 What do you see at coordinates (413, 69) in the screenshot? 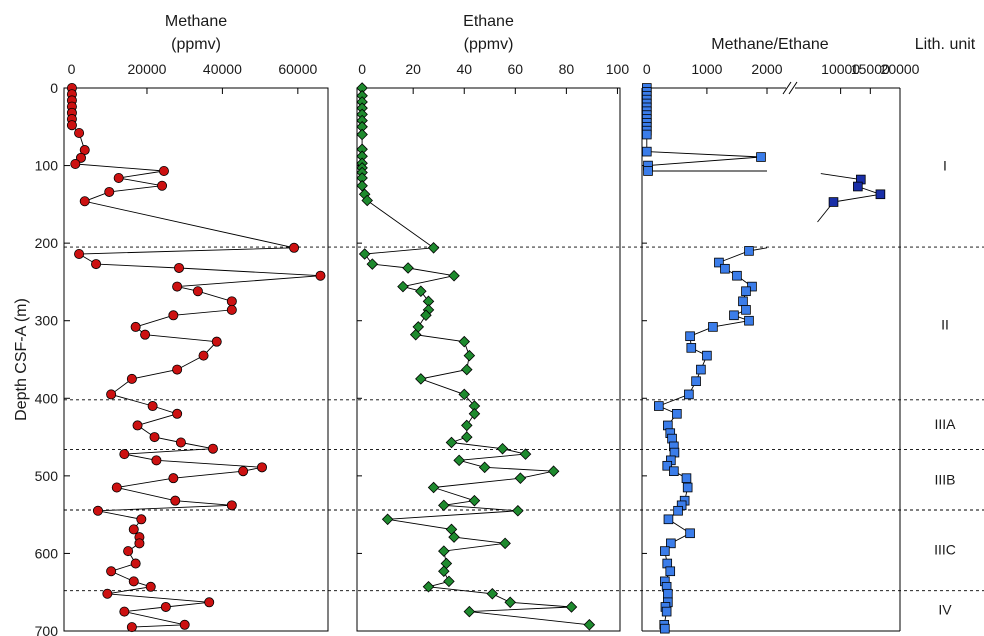
I see `ethane-x-tick-label-1: 20` at bounding box center [413, 69].